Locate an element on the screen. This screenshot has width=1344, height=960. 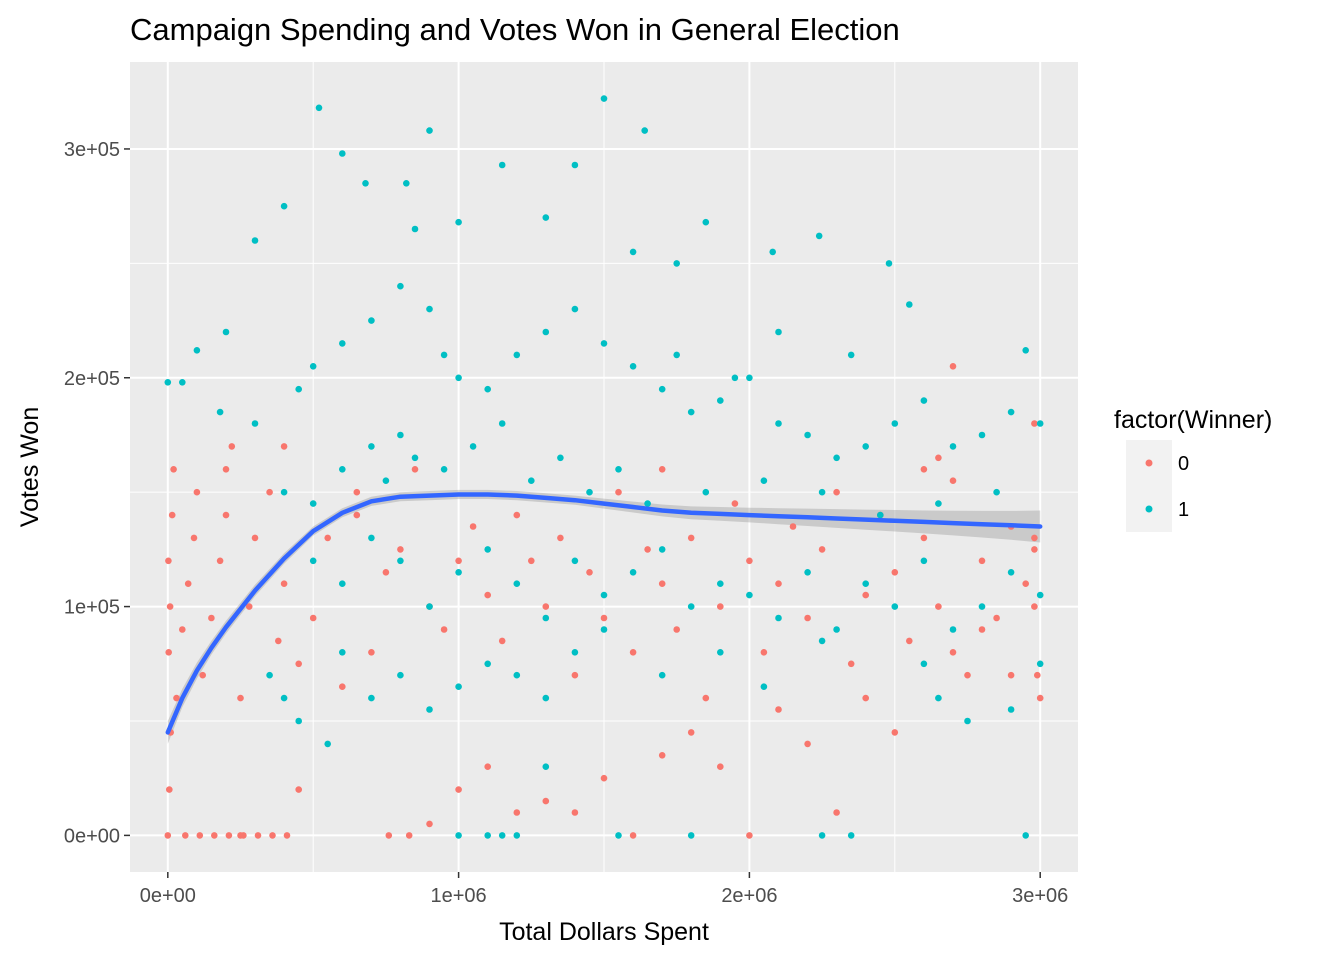
legend-label-1: 1 is located at coordinates (1183, 510).